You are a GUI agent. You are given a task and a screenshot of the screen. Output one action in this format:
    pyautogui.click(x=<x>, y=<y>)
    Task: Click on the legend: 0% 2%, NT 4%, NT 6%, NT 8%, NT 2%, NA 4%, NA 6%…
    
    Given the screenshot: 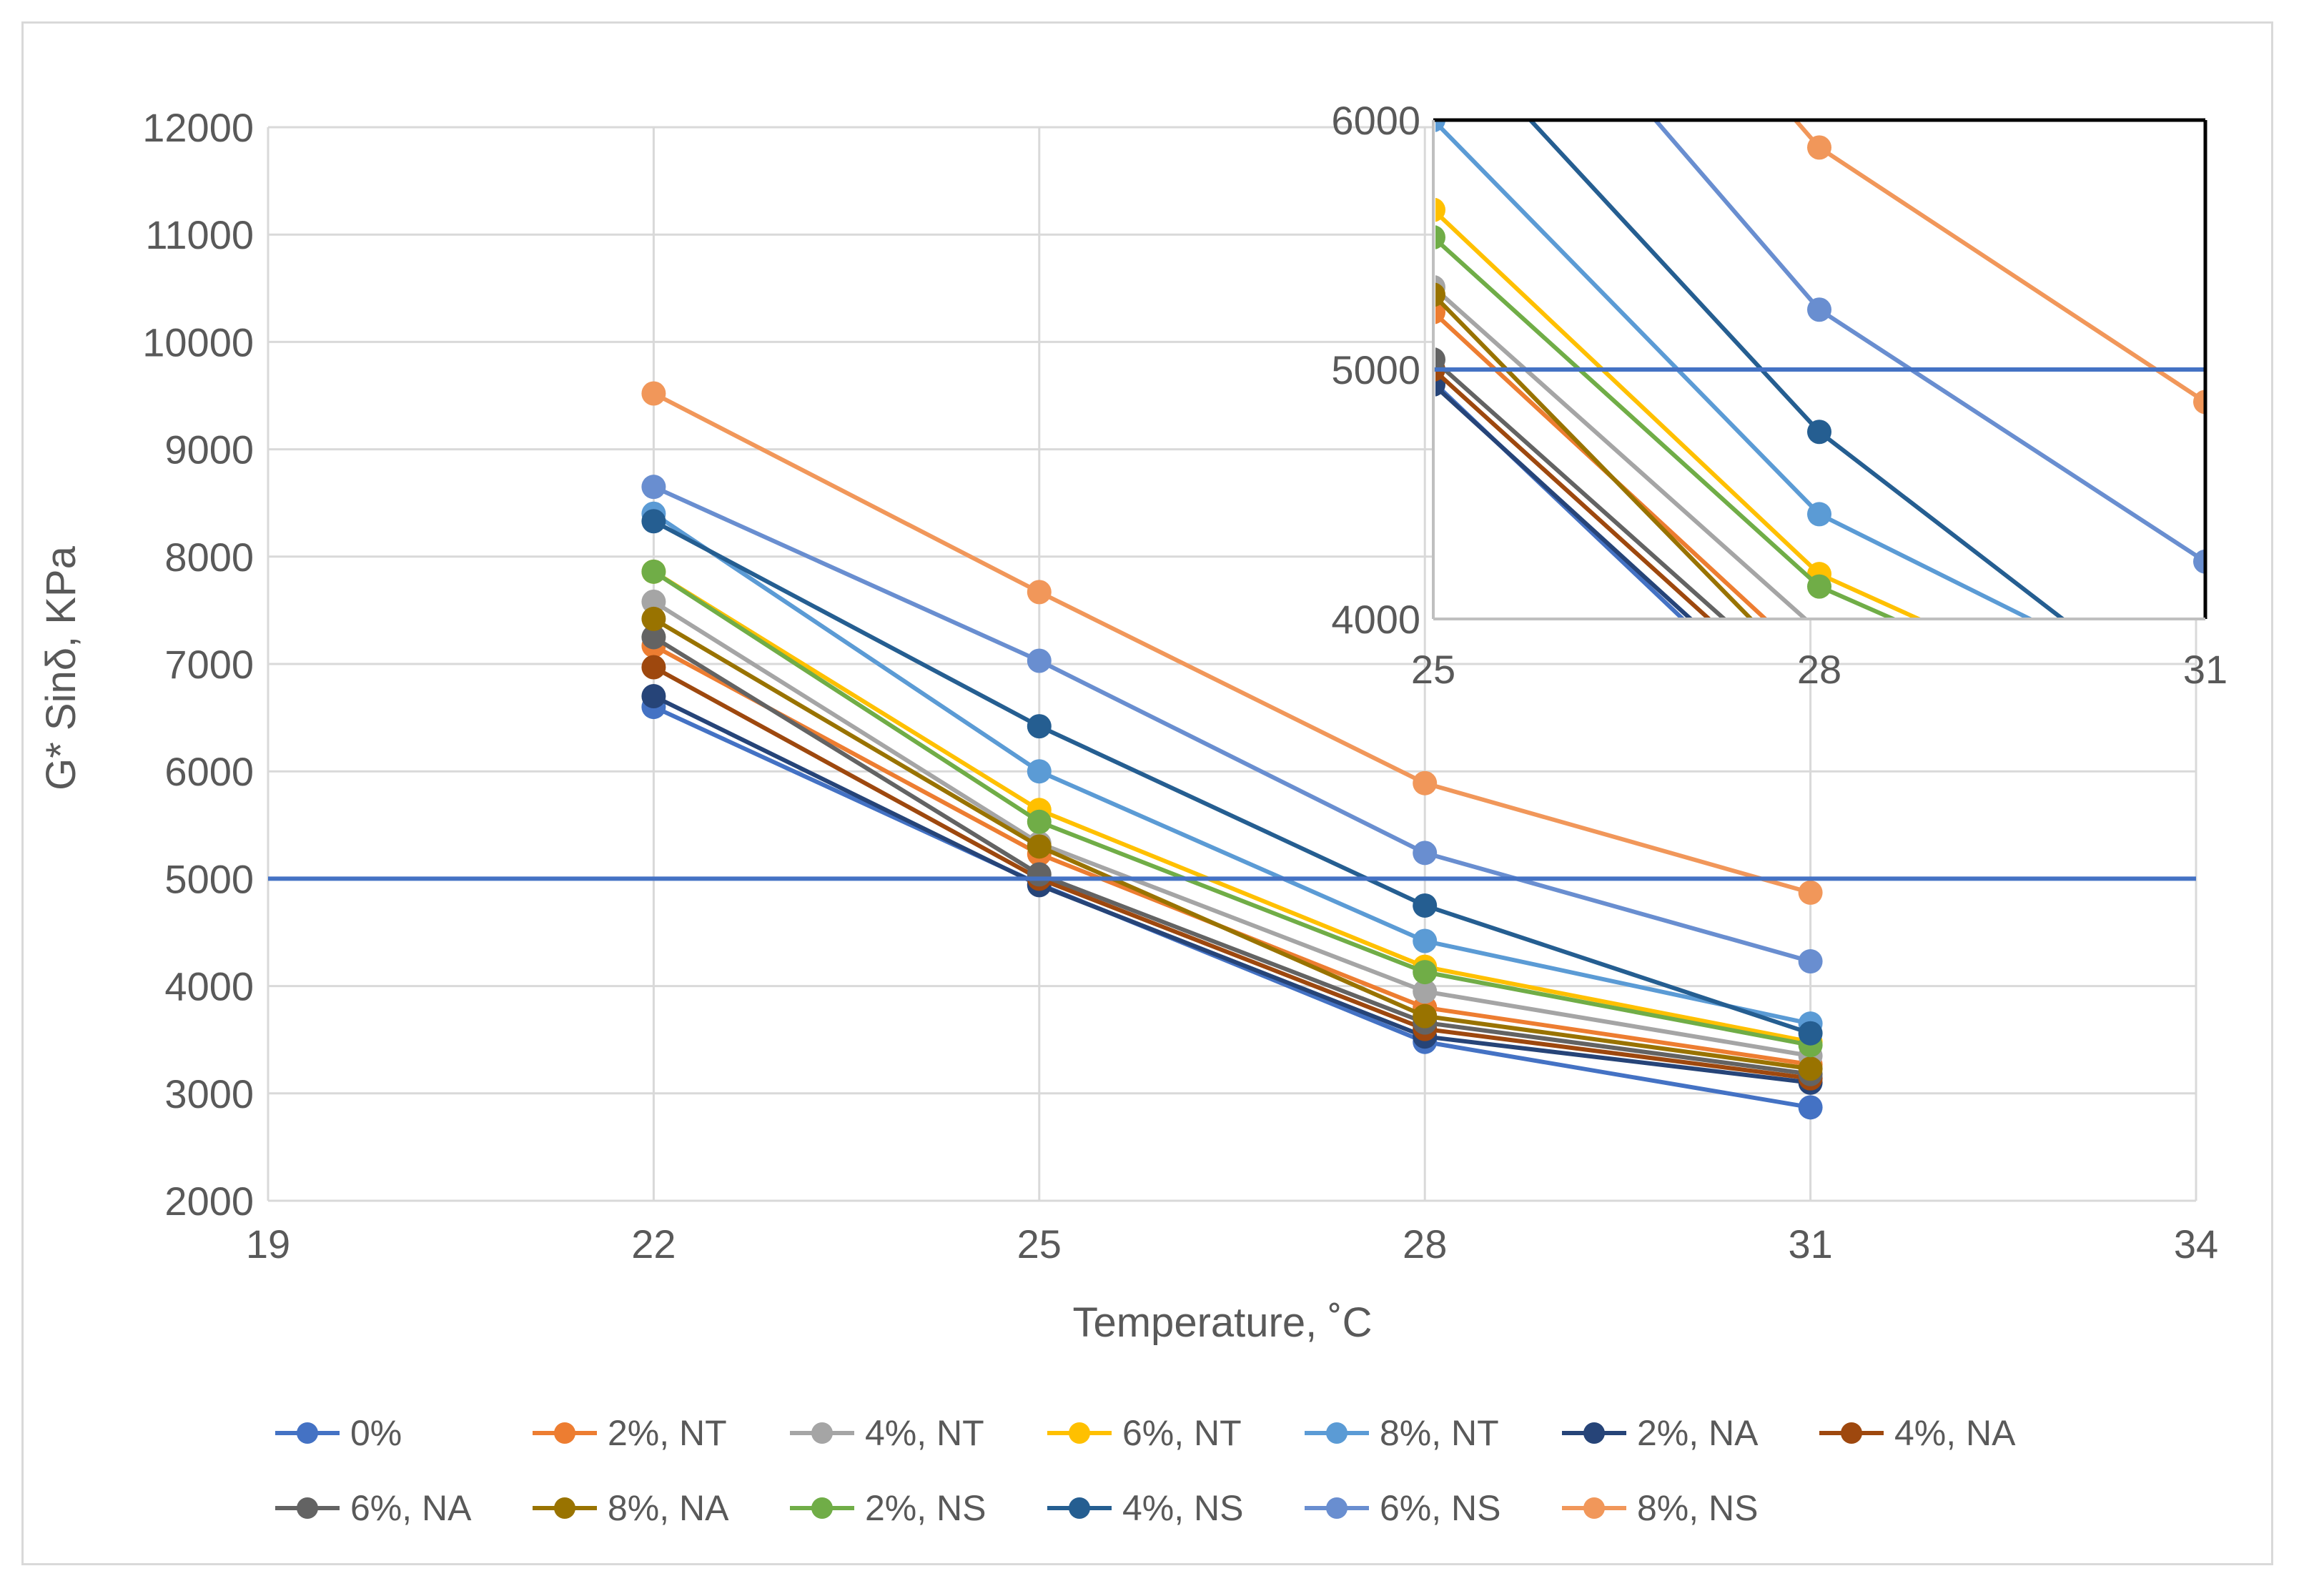 What is the action you would take?
    pyautogui.click(x=1145, y=1470)
    